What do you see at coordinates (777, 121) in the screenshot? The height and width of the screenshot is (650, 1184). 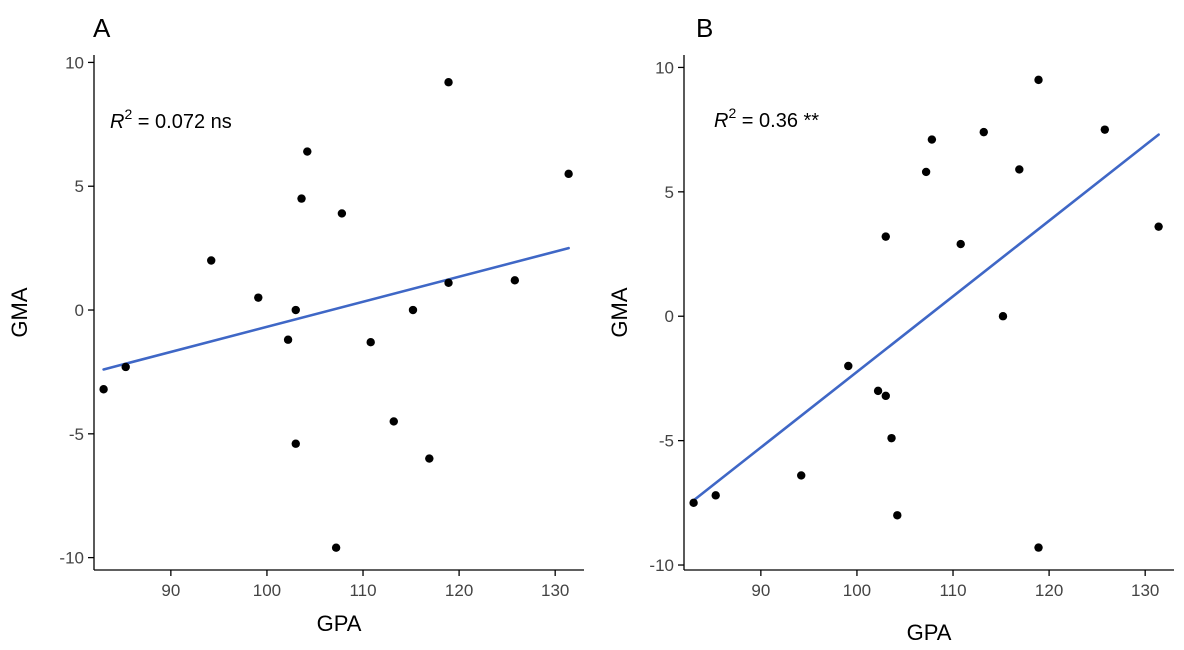 I see `r-squared-value: = 0.36 **` at bounding box center [777, 121].